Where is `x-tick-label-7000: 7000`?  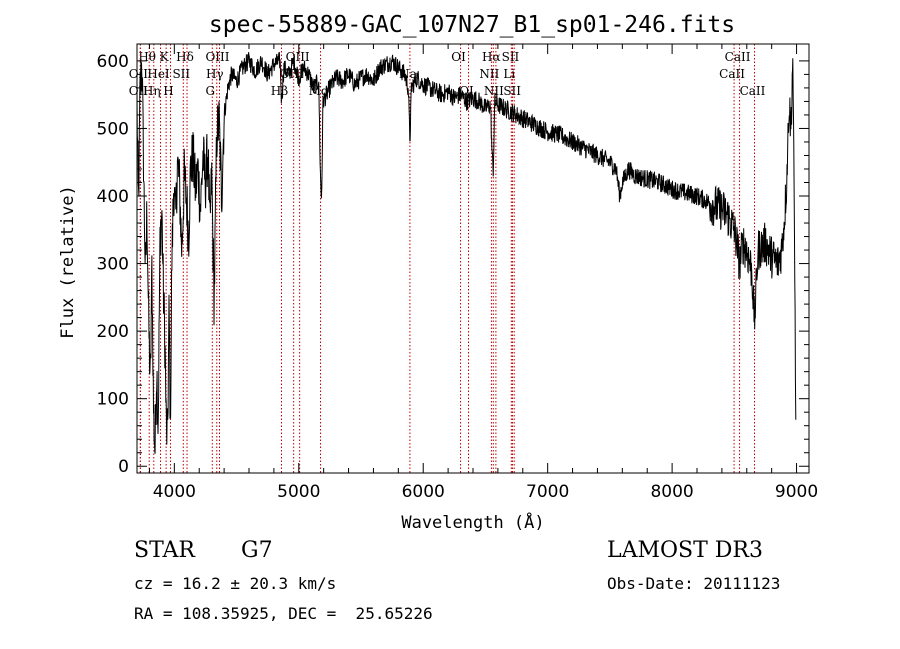 x-tick-label-7000: 7000 is located at coordinates (547, 492).